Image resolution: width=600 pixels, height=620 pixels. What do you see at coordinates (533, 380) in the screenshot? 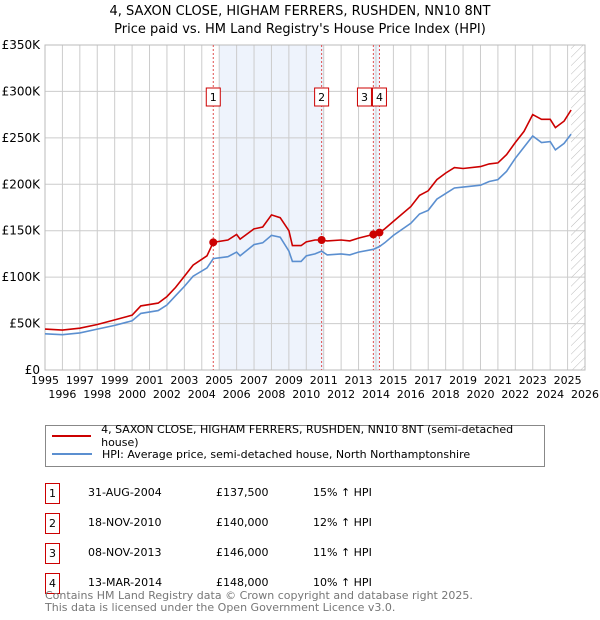
I see `x-tick-label: 2023` at bounding box center [533, 380].